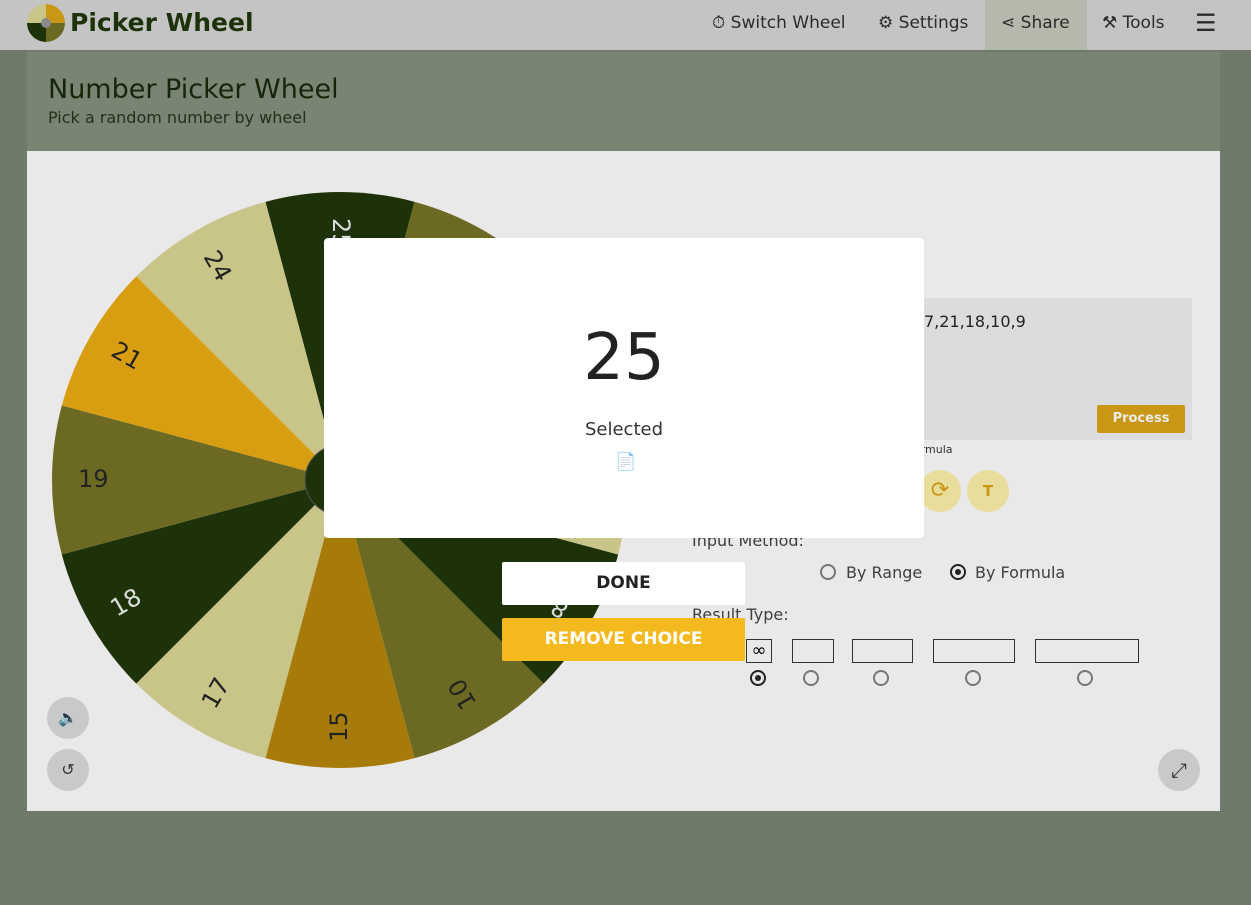 The height and width of the screenshot is (905, 1251). What do you see at coordinates (884, 572) in the screenshot?
I see `method-option: By Range` at bounding box center [884, 572].